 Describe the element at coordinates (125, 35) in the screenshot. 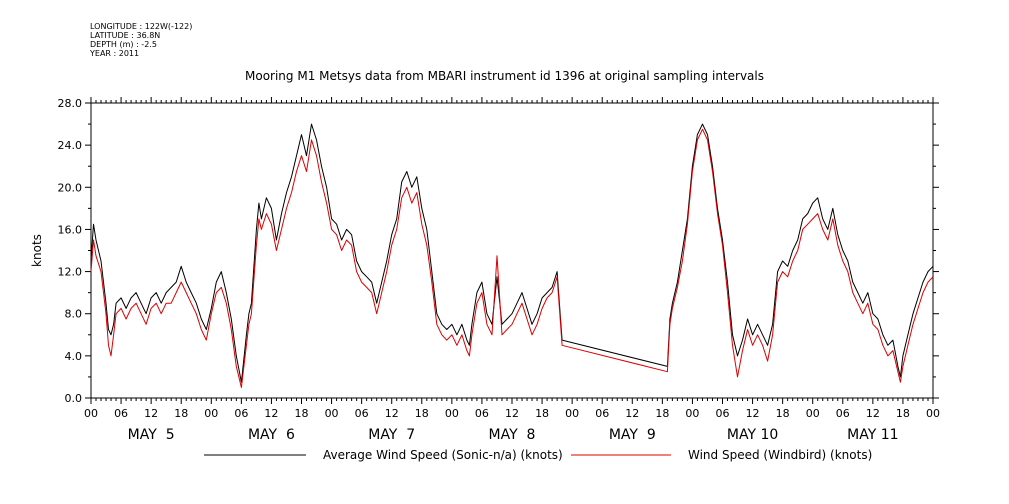

I see `latitude-label: LATITUDE : 36.8N` at that location.